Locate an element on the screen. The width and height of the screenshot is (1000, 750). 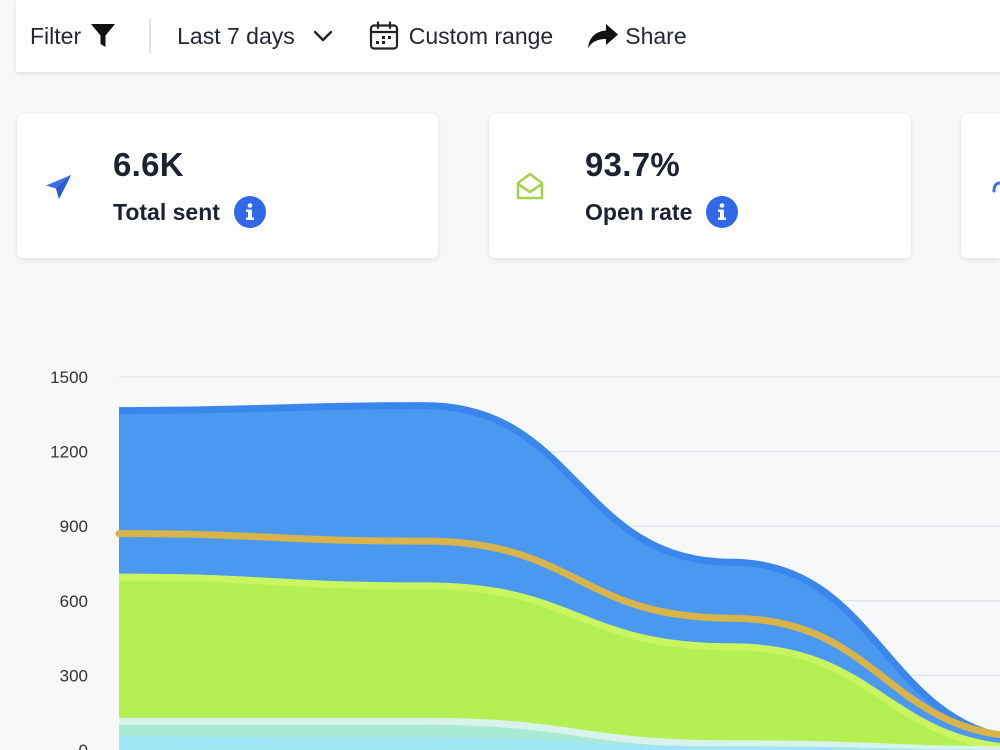
filter-label: Filter is located at coordinates (56, 35).